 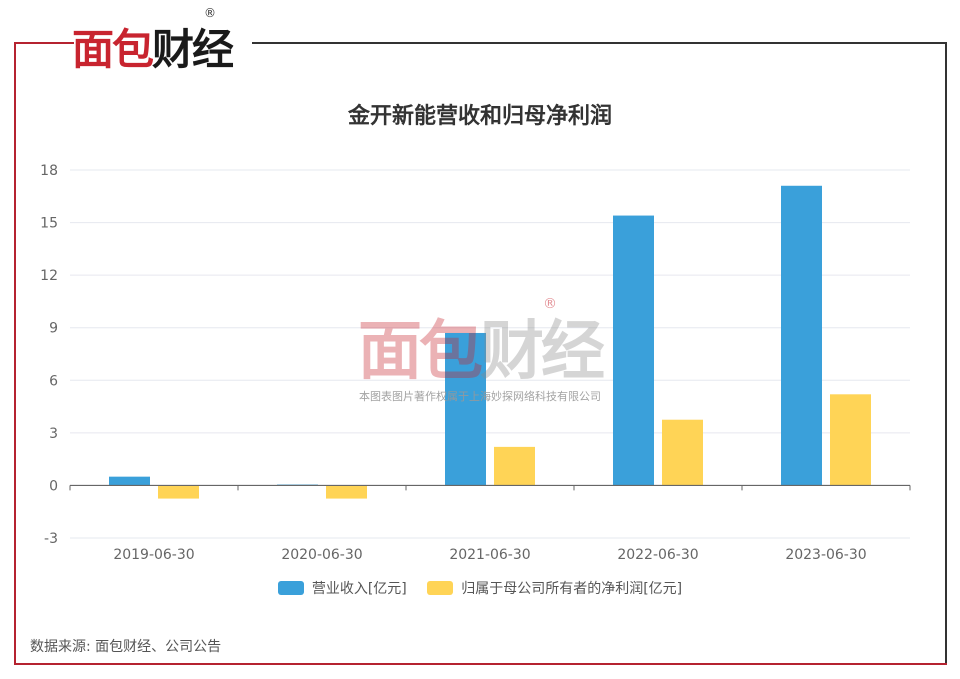 What do you see at coordinates (359, 589) in the screenshot?
I see `legend-label-revenue: 营业收入[亿元]` at bounding box center [359, 589].